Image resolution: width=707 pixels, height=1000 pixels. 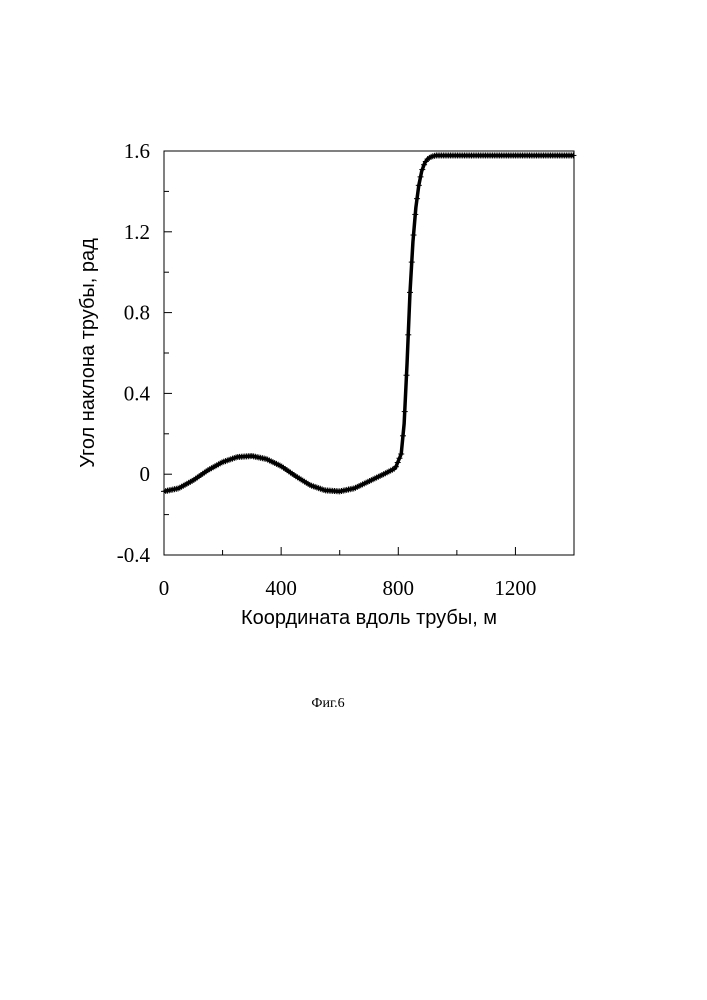 What do you see at coordinates (164, 588) in the screenshot?
I see `x-tick-label: 0` at bounding box center [164, 588].